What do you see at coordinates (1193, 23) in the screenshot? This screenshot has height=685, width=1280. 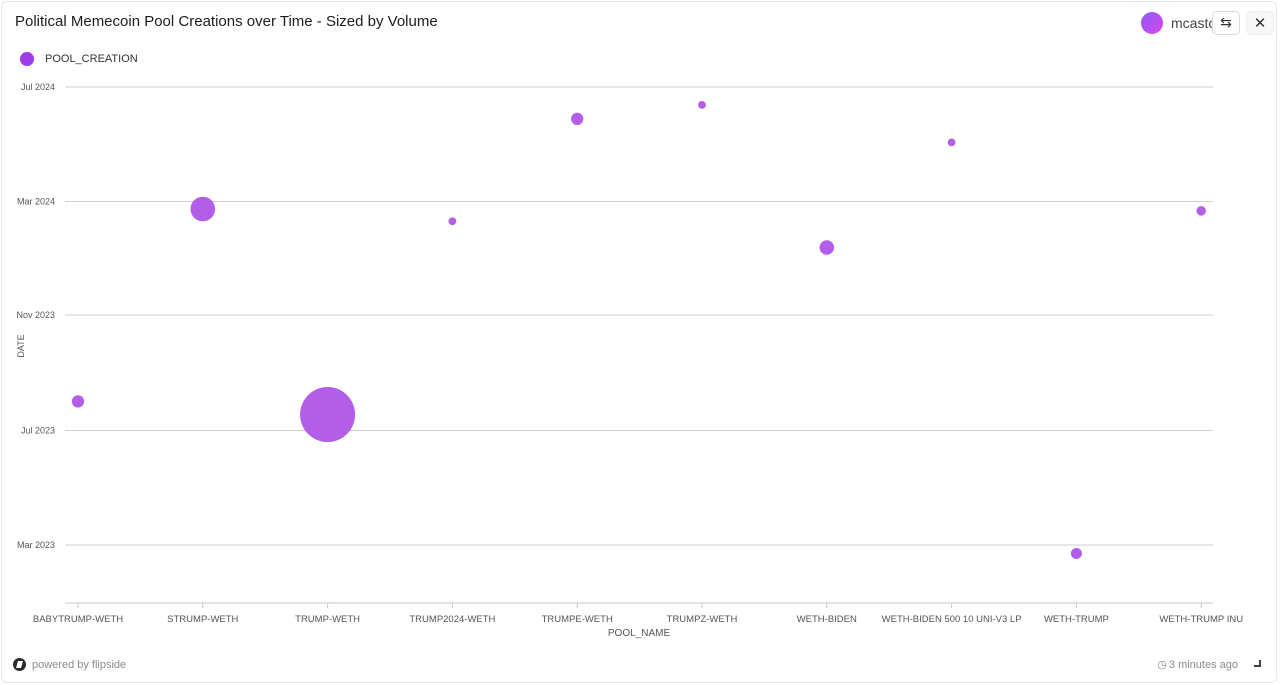 I see `user-name: mcastc` at bounding box center [1193, 23].